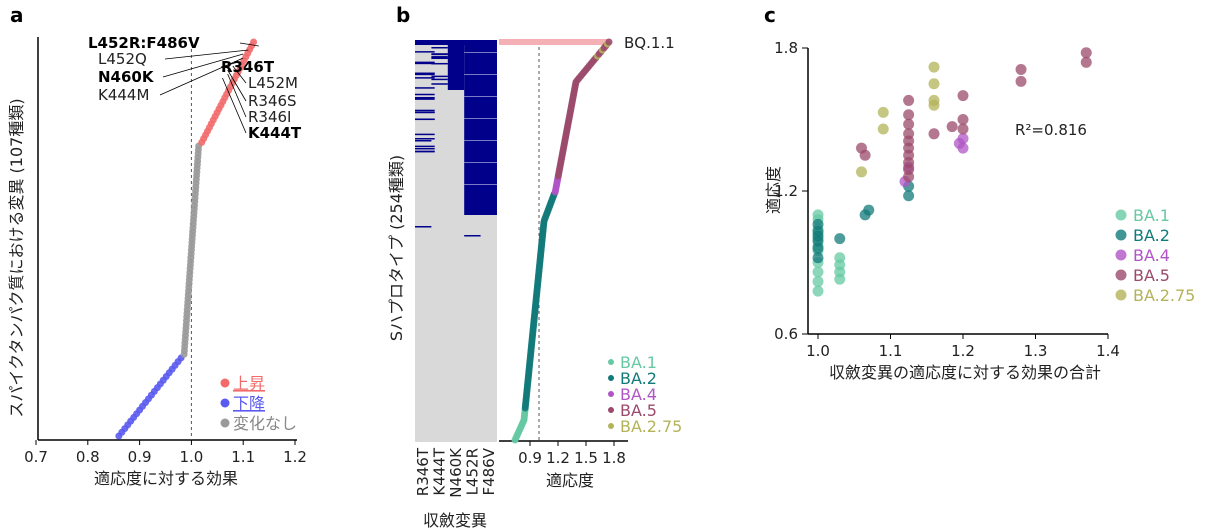 This screenshot has height=531, width=1214. I want to click on panel-a-legend-label: 上昇, so click(249, 383).